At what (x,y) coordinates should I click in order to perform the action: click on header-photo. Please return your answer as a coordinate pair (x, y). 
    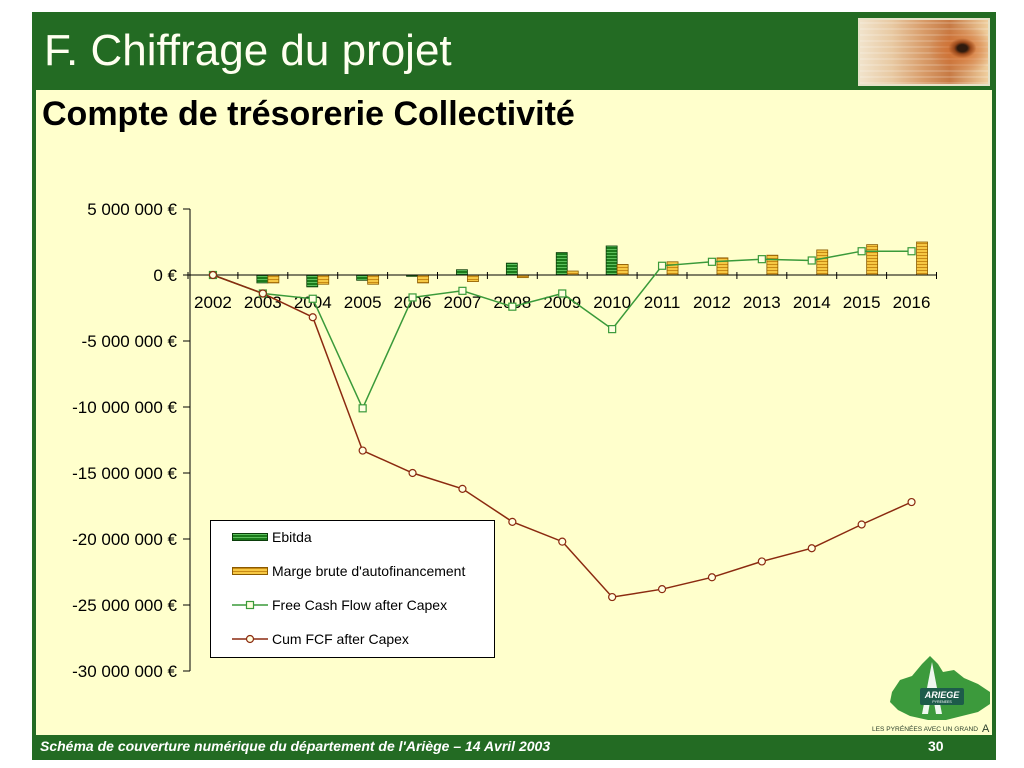
    Looking at the image, I should click on (924, 52).